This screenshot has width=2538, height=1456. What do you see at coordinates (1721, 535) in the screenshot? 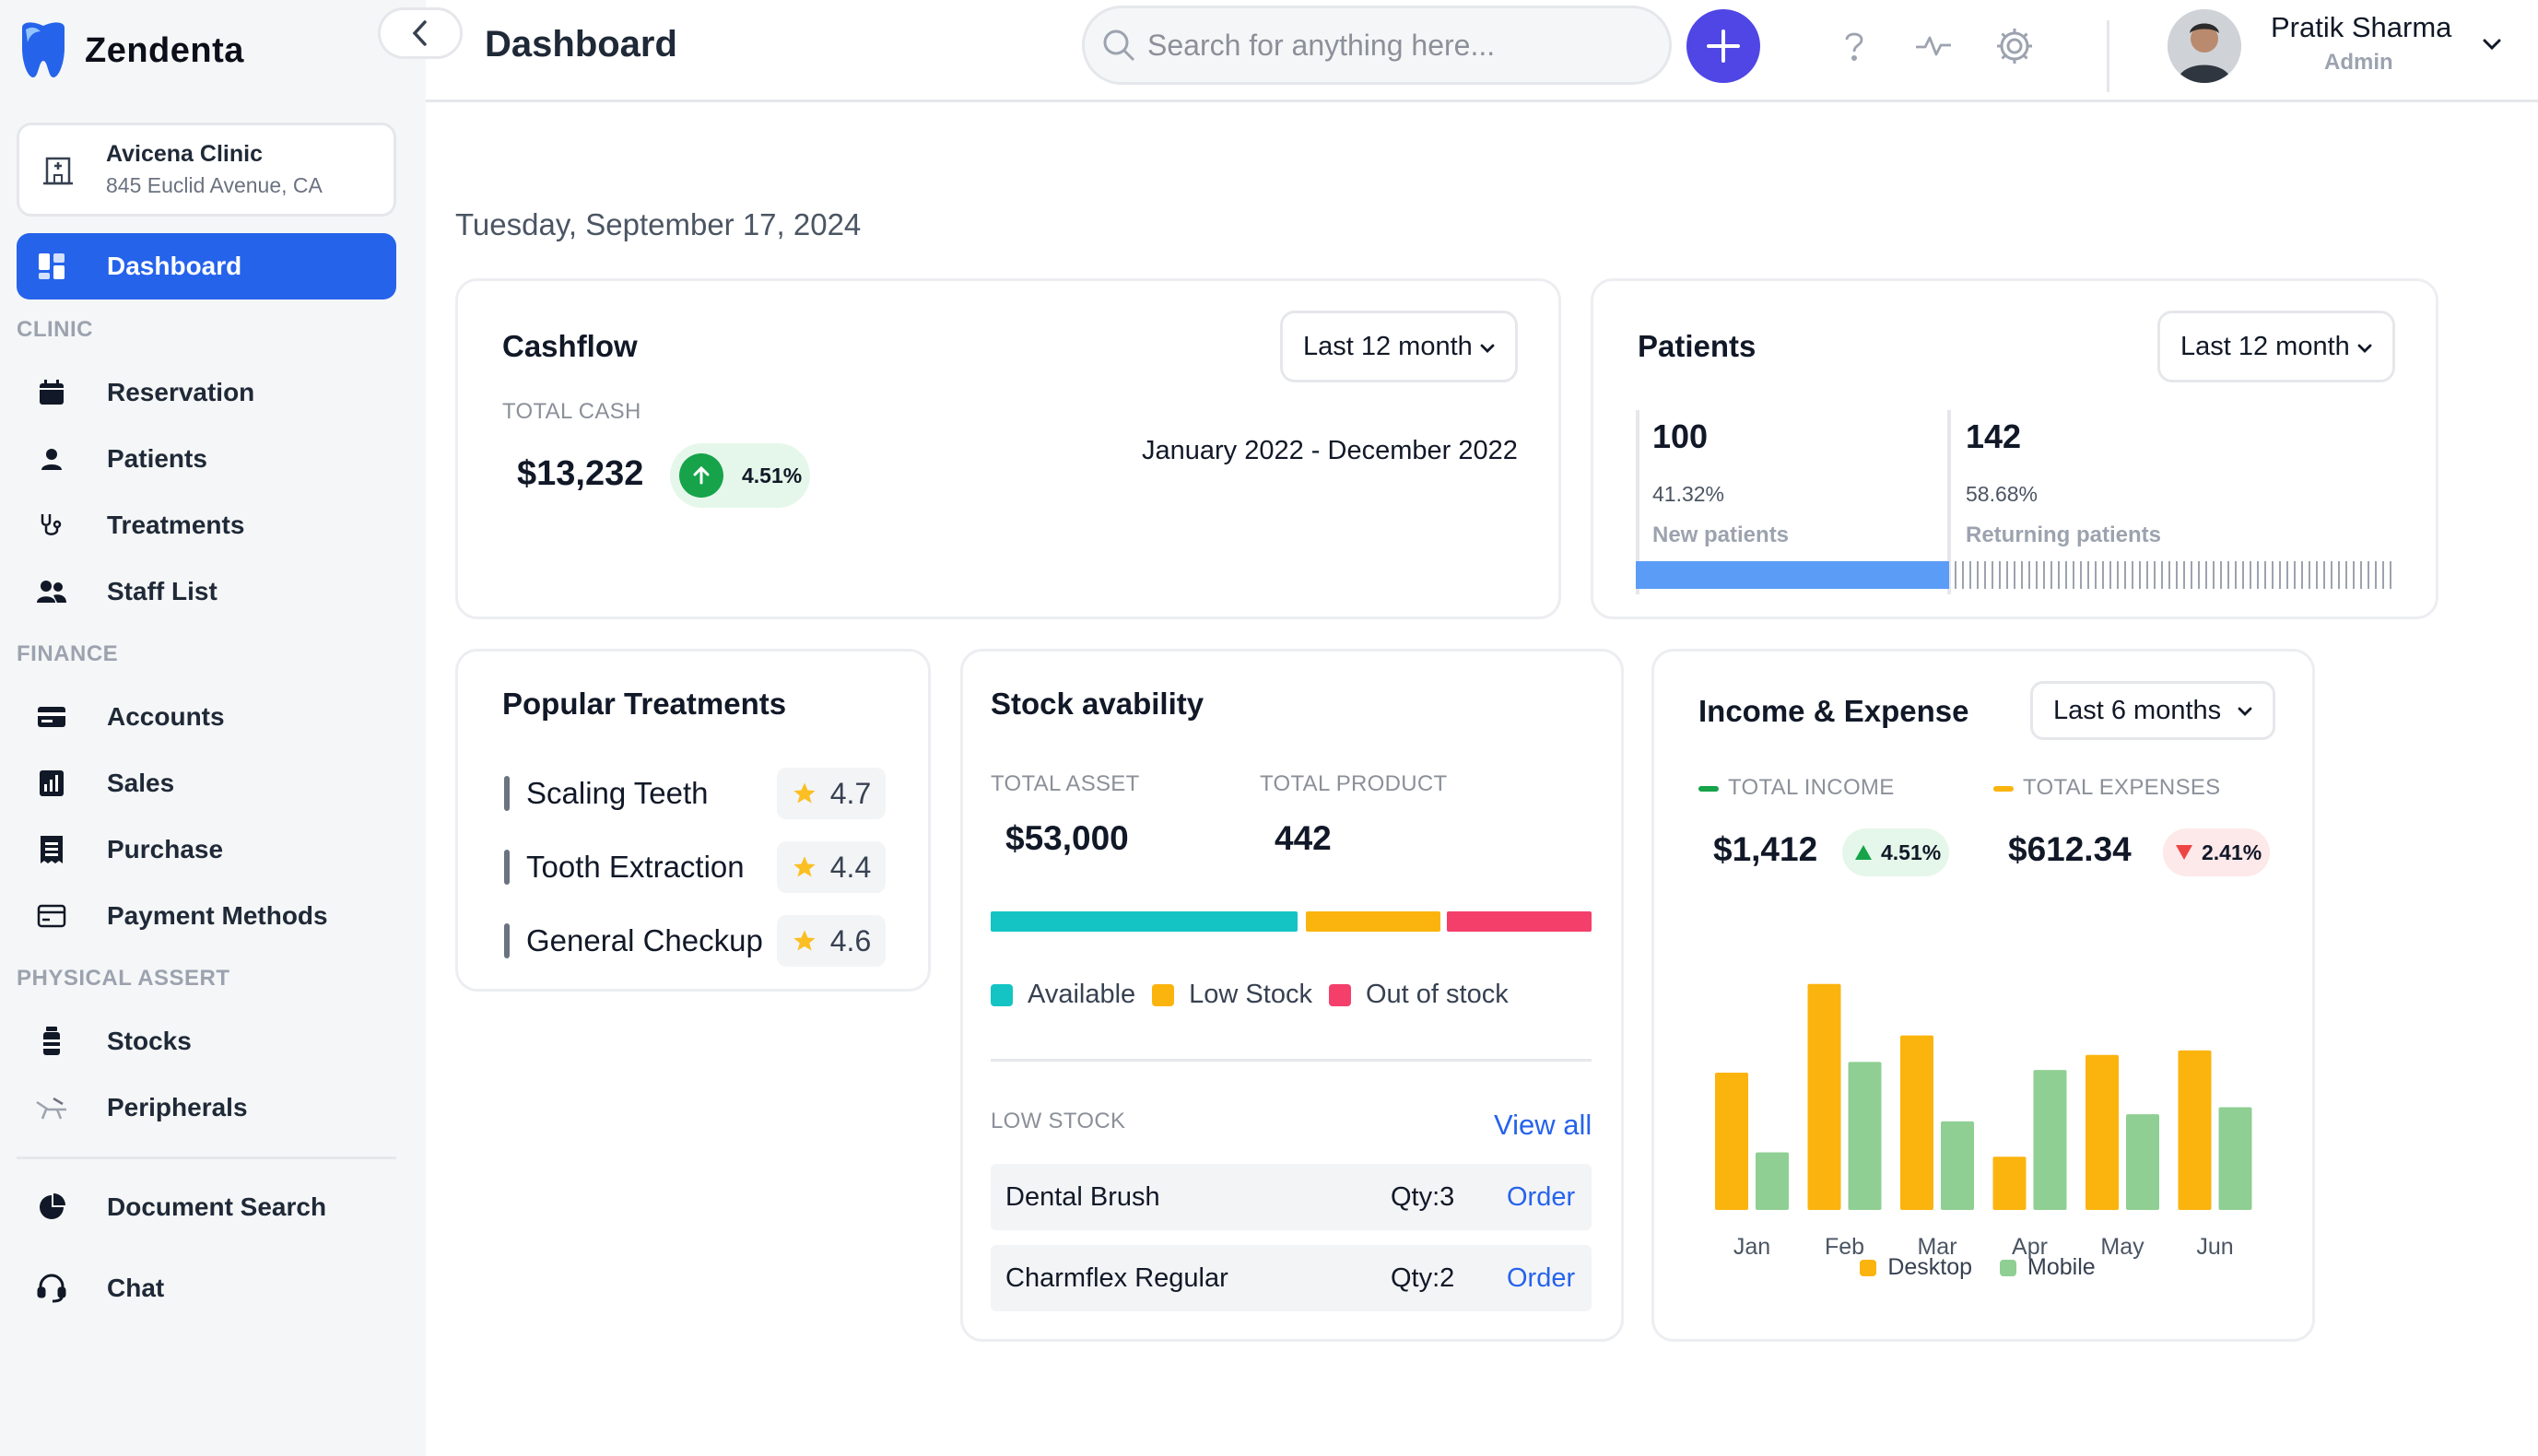
I see `new-patients-label: New patients` at bounding box center [1721, 535].